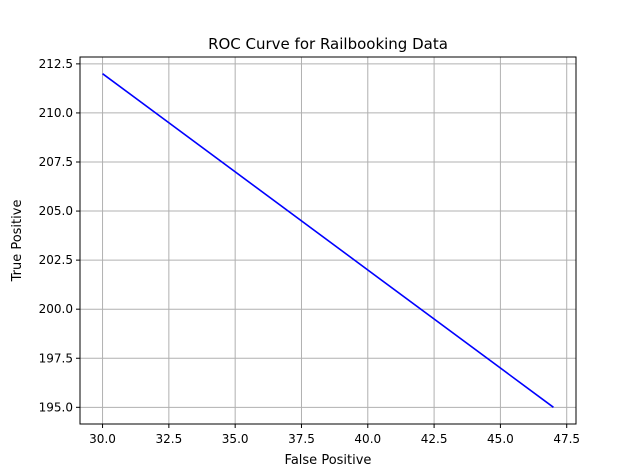 This screenshot has height=476, width=640. I want to click on x-tick-label: 35.0, so click(235, 439).